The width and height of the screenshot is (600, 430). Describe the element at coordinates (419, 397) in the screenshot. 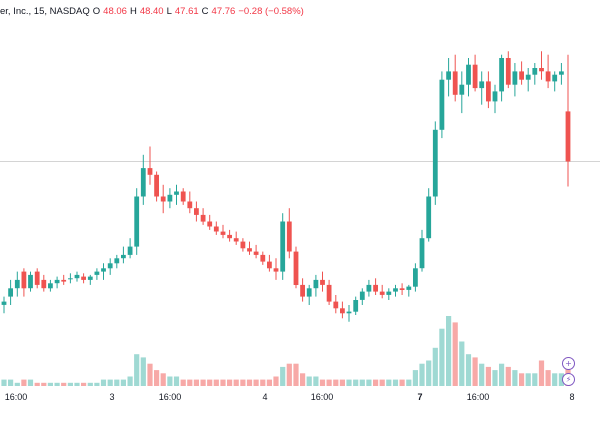

I see `x-axis-label: 7` at that location.